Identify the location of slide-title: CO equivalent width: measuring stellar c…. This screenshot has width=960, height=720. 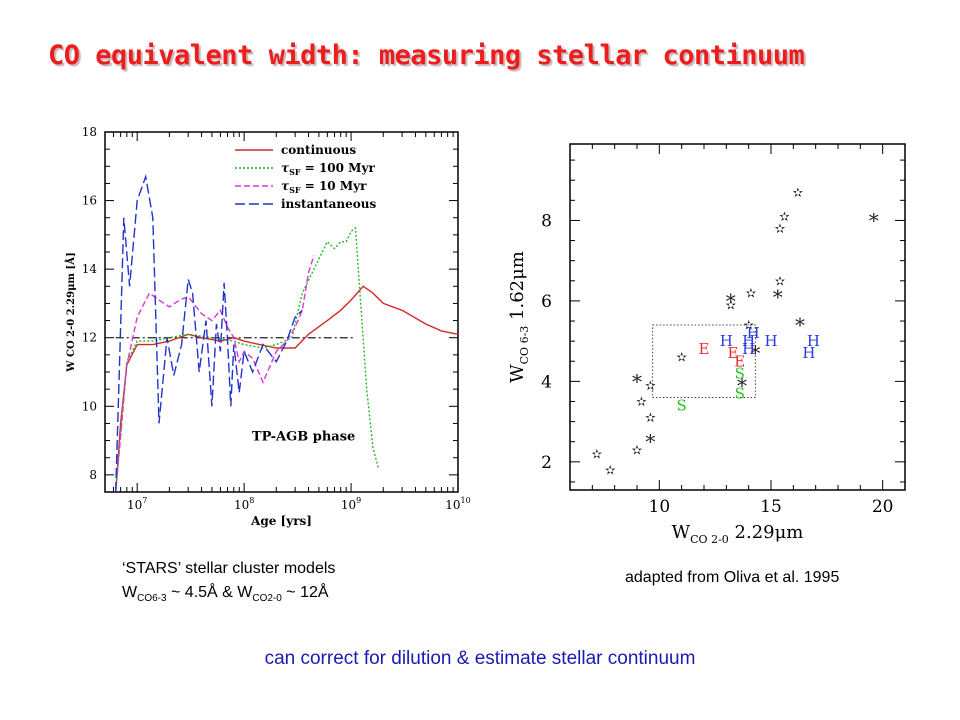
(426, 55).